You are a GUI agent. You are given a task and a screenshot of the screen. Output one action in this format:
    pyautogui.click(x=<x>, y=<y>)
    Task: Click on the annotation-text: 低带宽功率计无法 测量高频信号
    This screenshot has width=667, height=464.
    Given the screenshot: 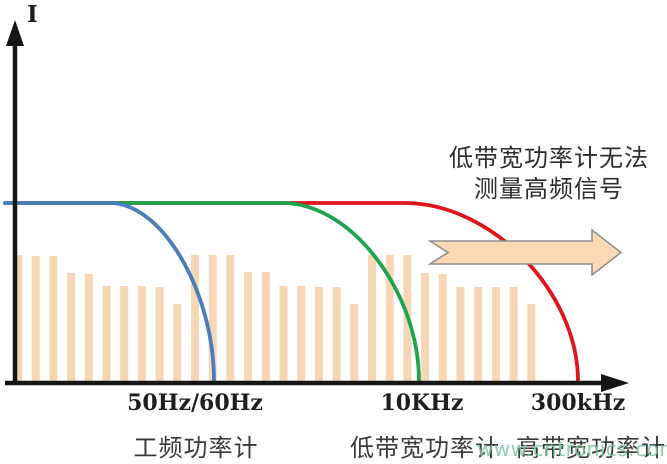 What is the action you would take?
    pyautogui.click(x=549, y=174)
    